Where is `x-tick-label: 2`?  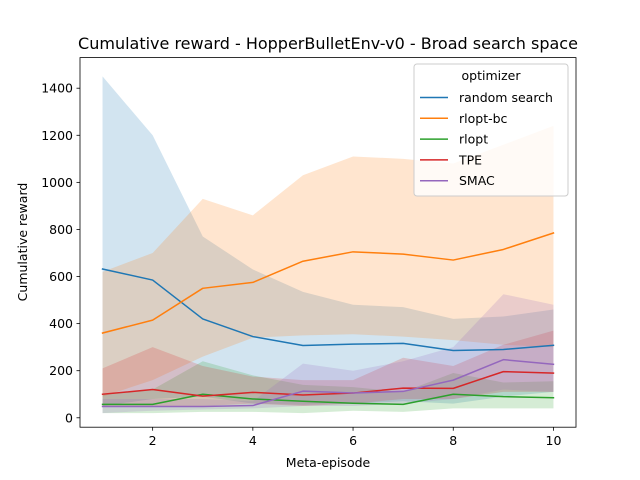
x-tick-label: 2 is located at coordinates (153, 440).